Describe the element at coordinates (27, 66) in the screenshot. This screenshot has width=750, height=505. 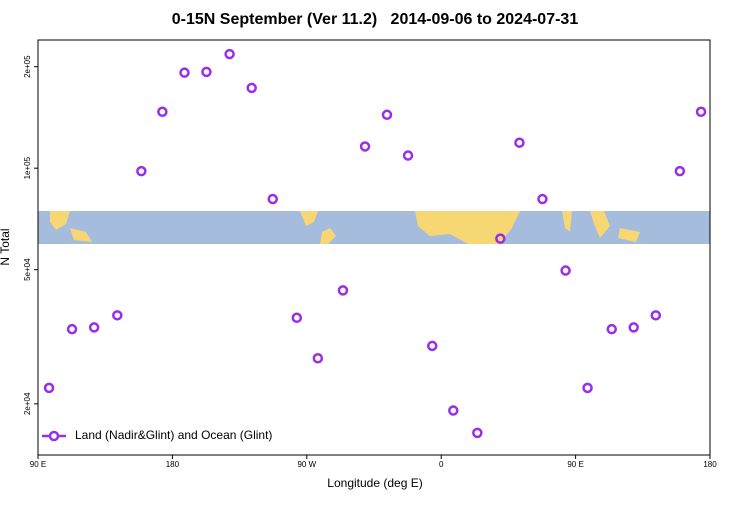
I see `y-tick-label: 2e+05` at that location.